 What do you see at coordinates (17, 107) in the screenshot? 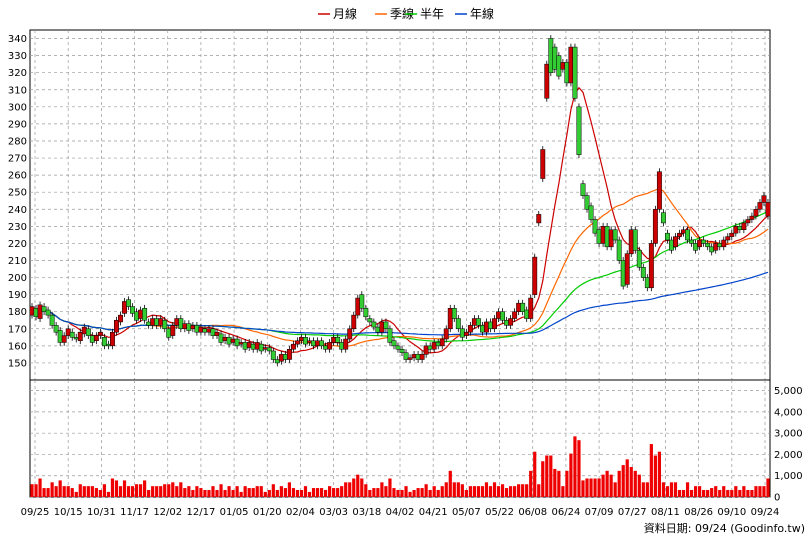
I see `price-tick-label: 300` at bounding box center [17, 107].